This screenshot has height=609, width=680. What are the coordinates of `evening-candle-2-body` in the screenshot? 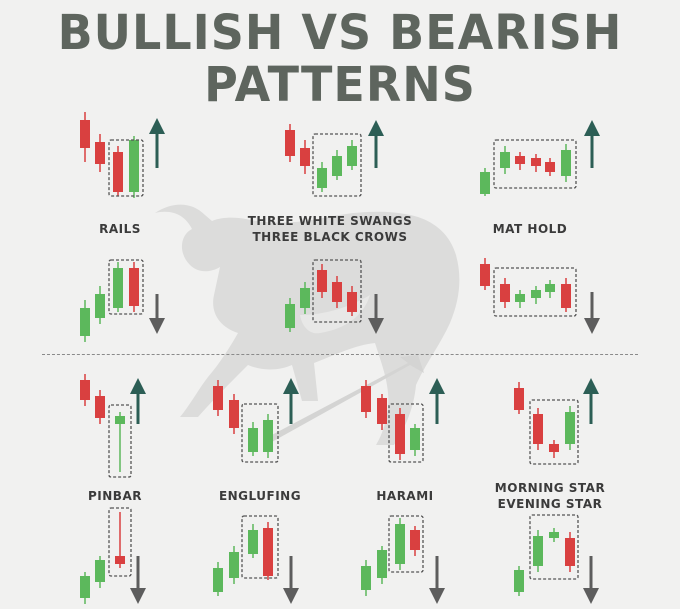 It's located at (554, 535).